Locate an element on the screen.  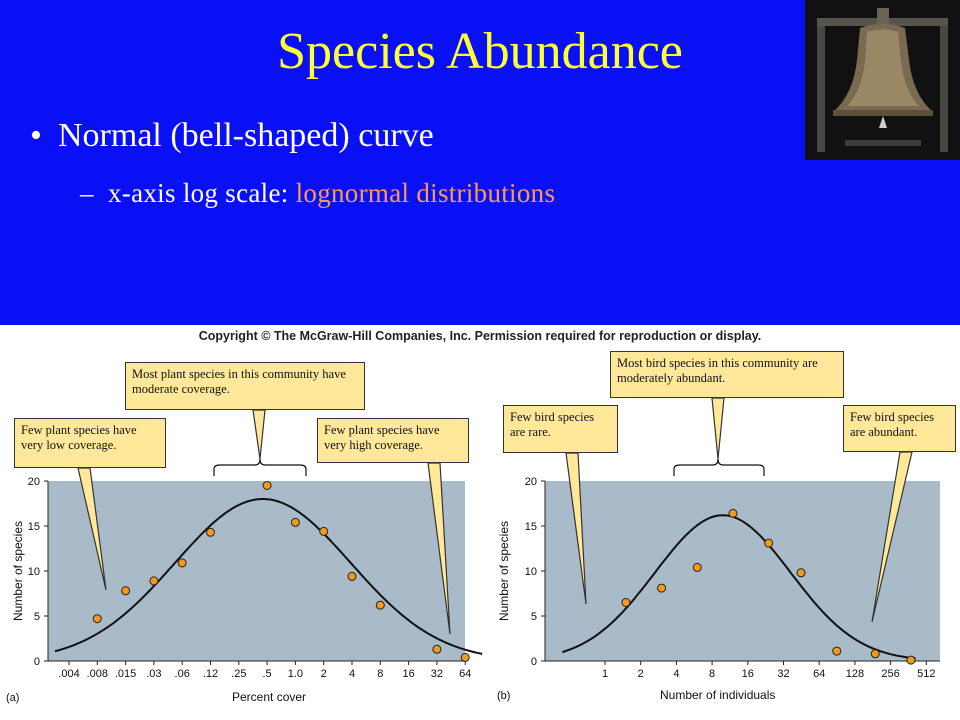
chart-a-ytick-label: 10 is located at coordinates (34, 572).